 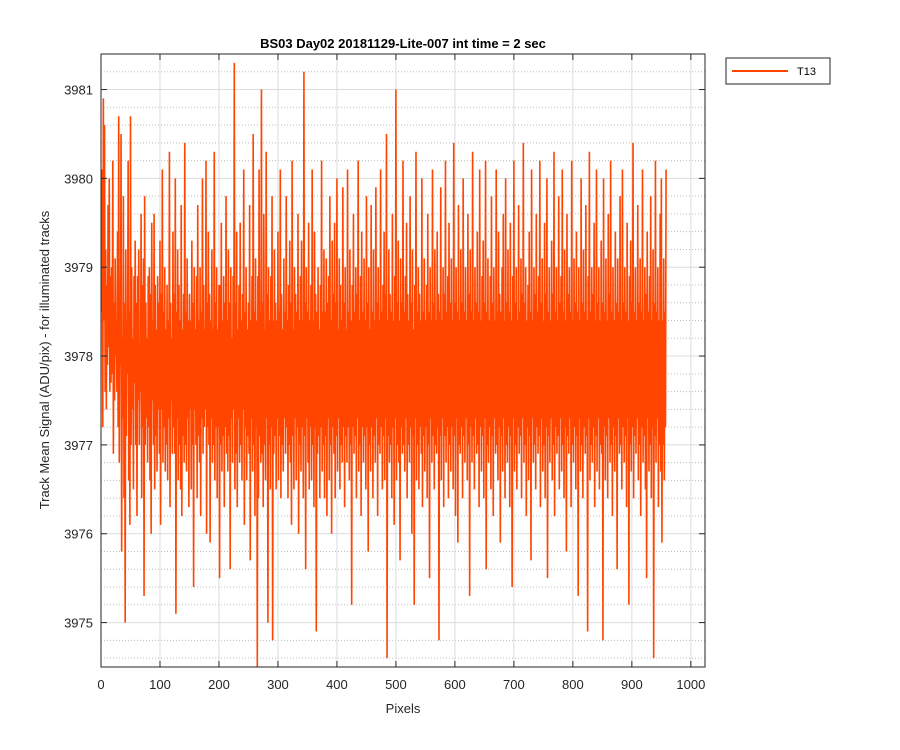 What do you see at coordinates (403, 708) in the screenshot?
I see `x-axis-label: Pixels` at bounding box center [403, 708].